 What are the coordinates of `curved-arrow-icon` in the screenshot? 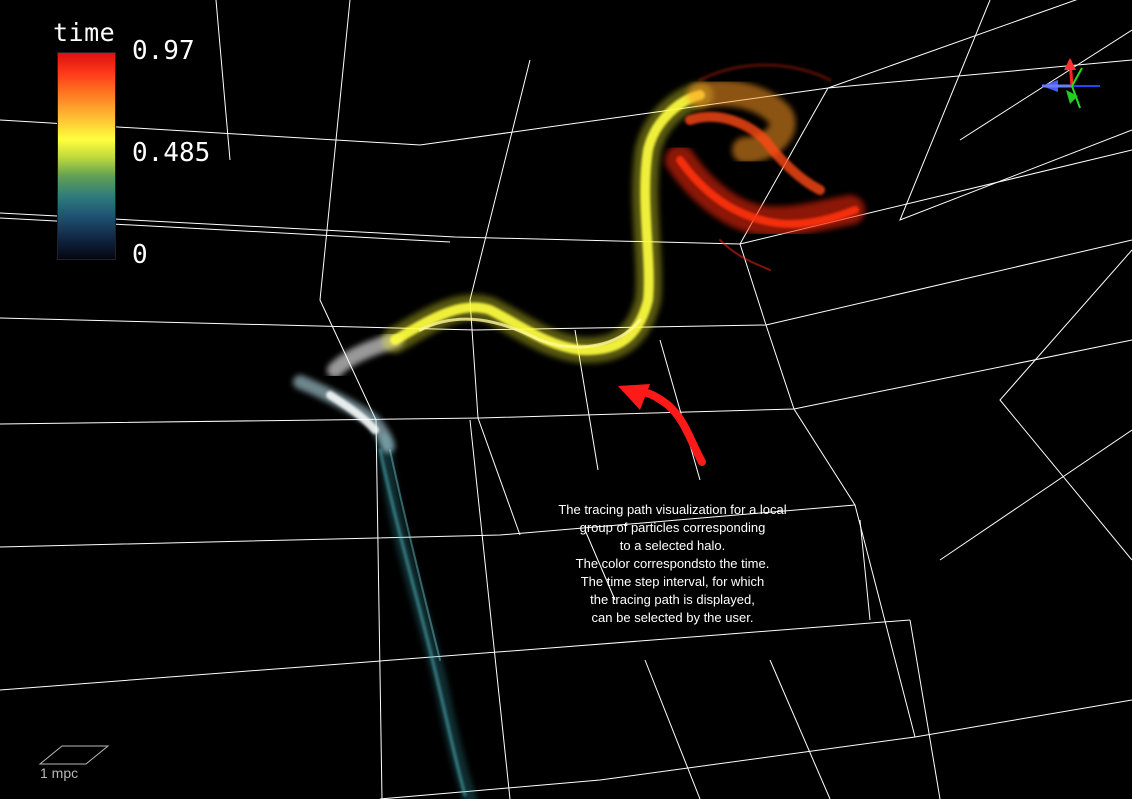 It's located at (662, 425).